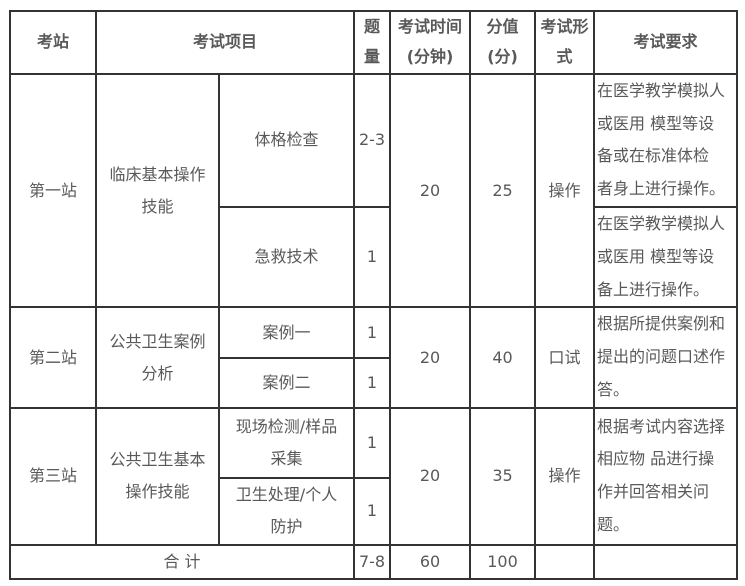 The height and width of the screenshot is (586, 745). I want to click on station2-item2: 案例二, so click(286, 383).